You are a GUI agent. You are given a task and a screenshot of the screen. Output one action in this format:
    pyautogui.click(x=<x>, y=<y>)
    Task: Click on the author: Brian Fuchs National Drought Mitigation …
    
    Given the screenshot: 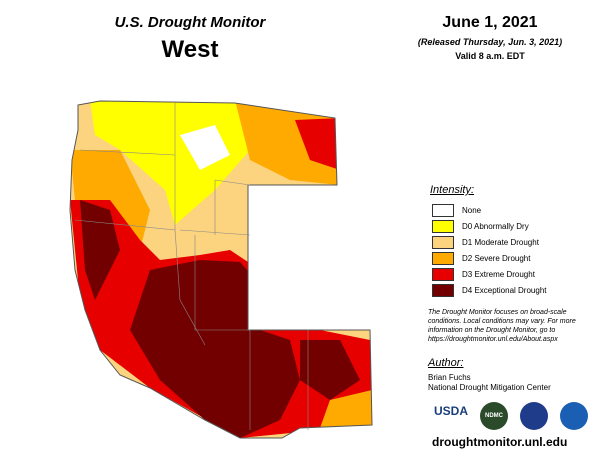 What is the action you would take?
    pyautogui.click(x=489, y=383)
    